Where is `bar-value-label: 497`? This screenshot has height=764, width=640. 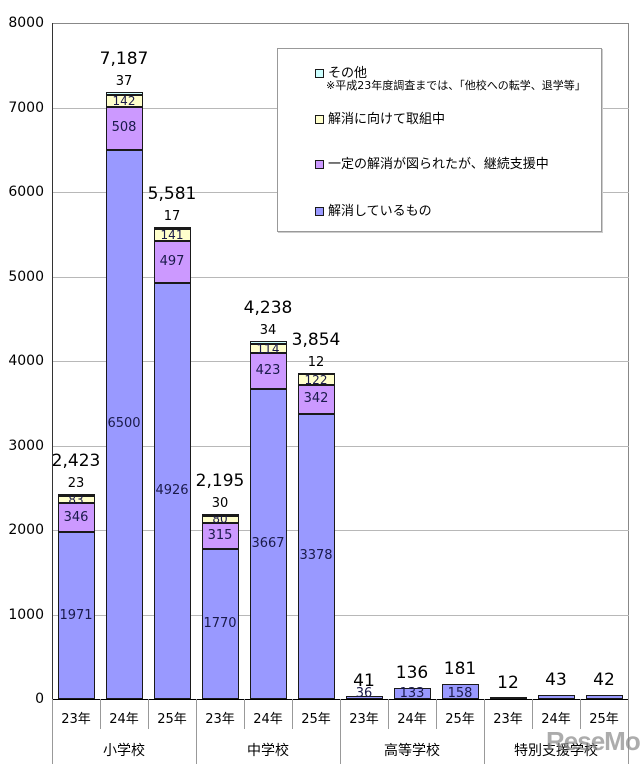 bar-value-label: 497 is located at coordinates (172, 261).